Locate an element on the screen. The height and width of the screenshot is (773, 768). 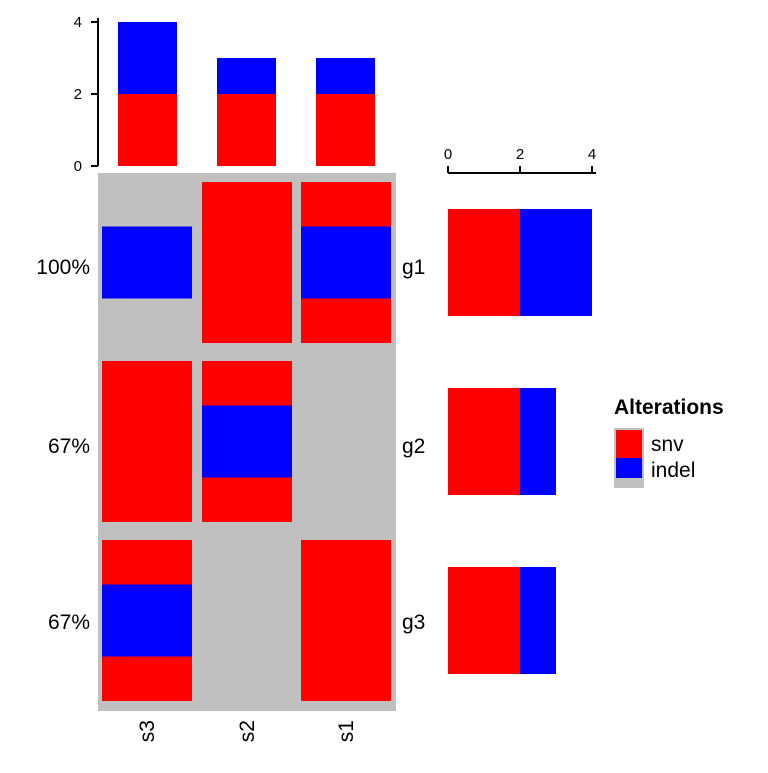
top-bar-indel-s2 is located at coordinates (246, 76).